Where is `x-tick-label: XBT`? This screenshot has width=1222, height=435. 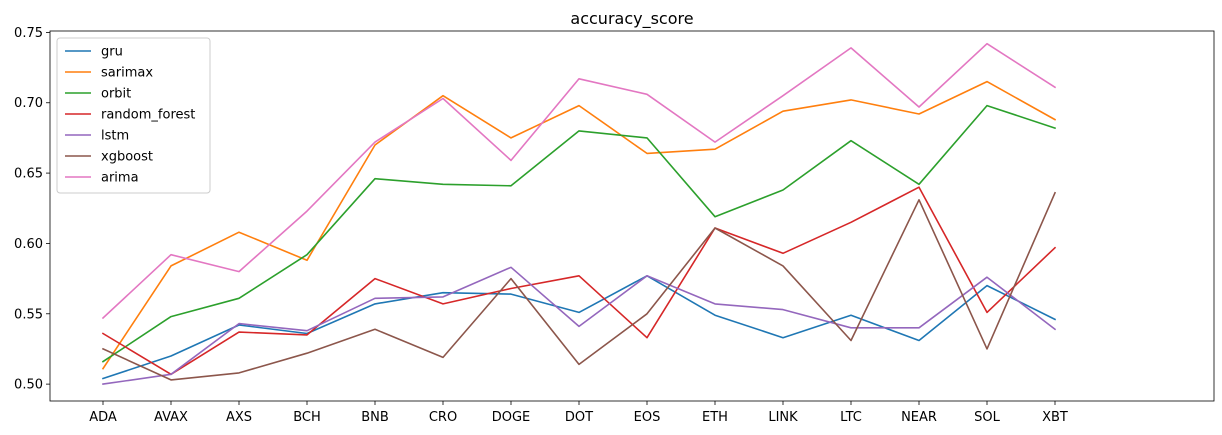
x-tick-label: XBT is located at coordinates (1055, 417).